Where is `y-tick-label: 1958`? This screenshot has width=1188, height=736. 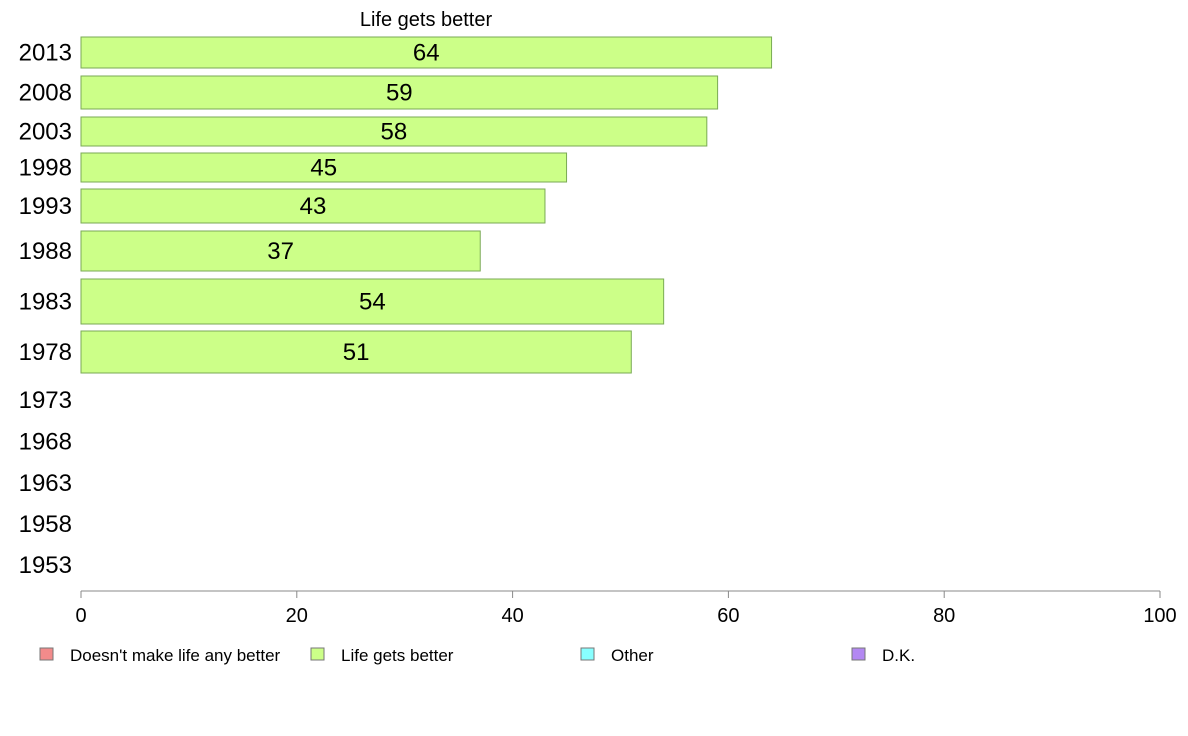 y-tick-label: 1958 is located at coordinates (45, 524).